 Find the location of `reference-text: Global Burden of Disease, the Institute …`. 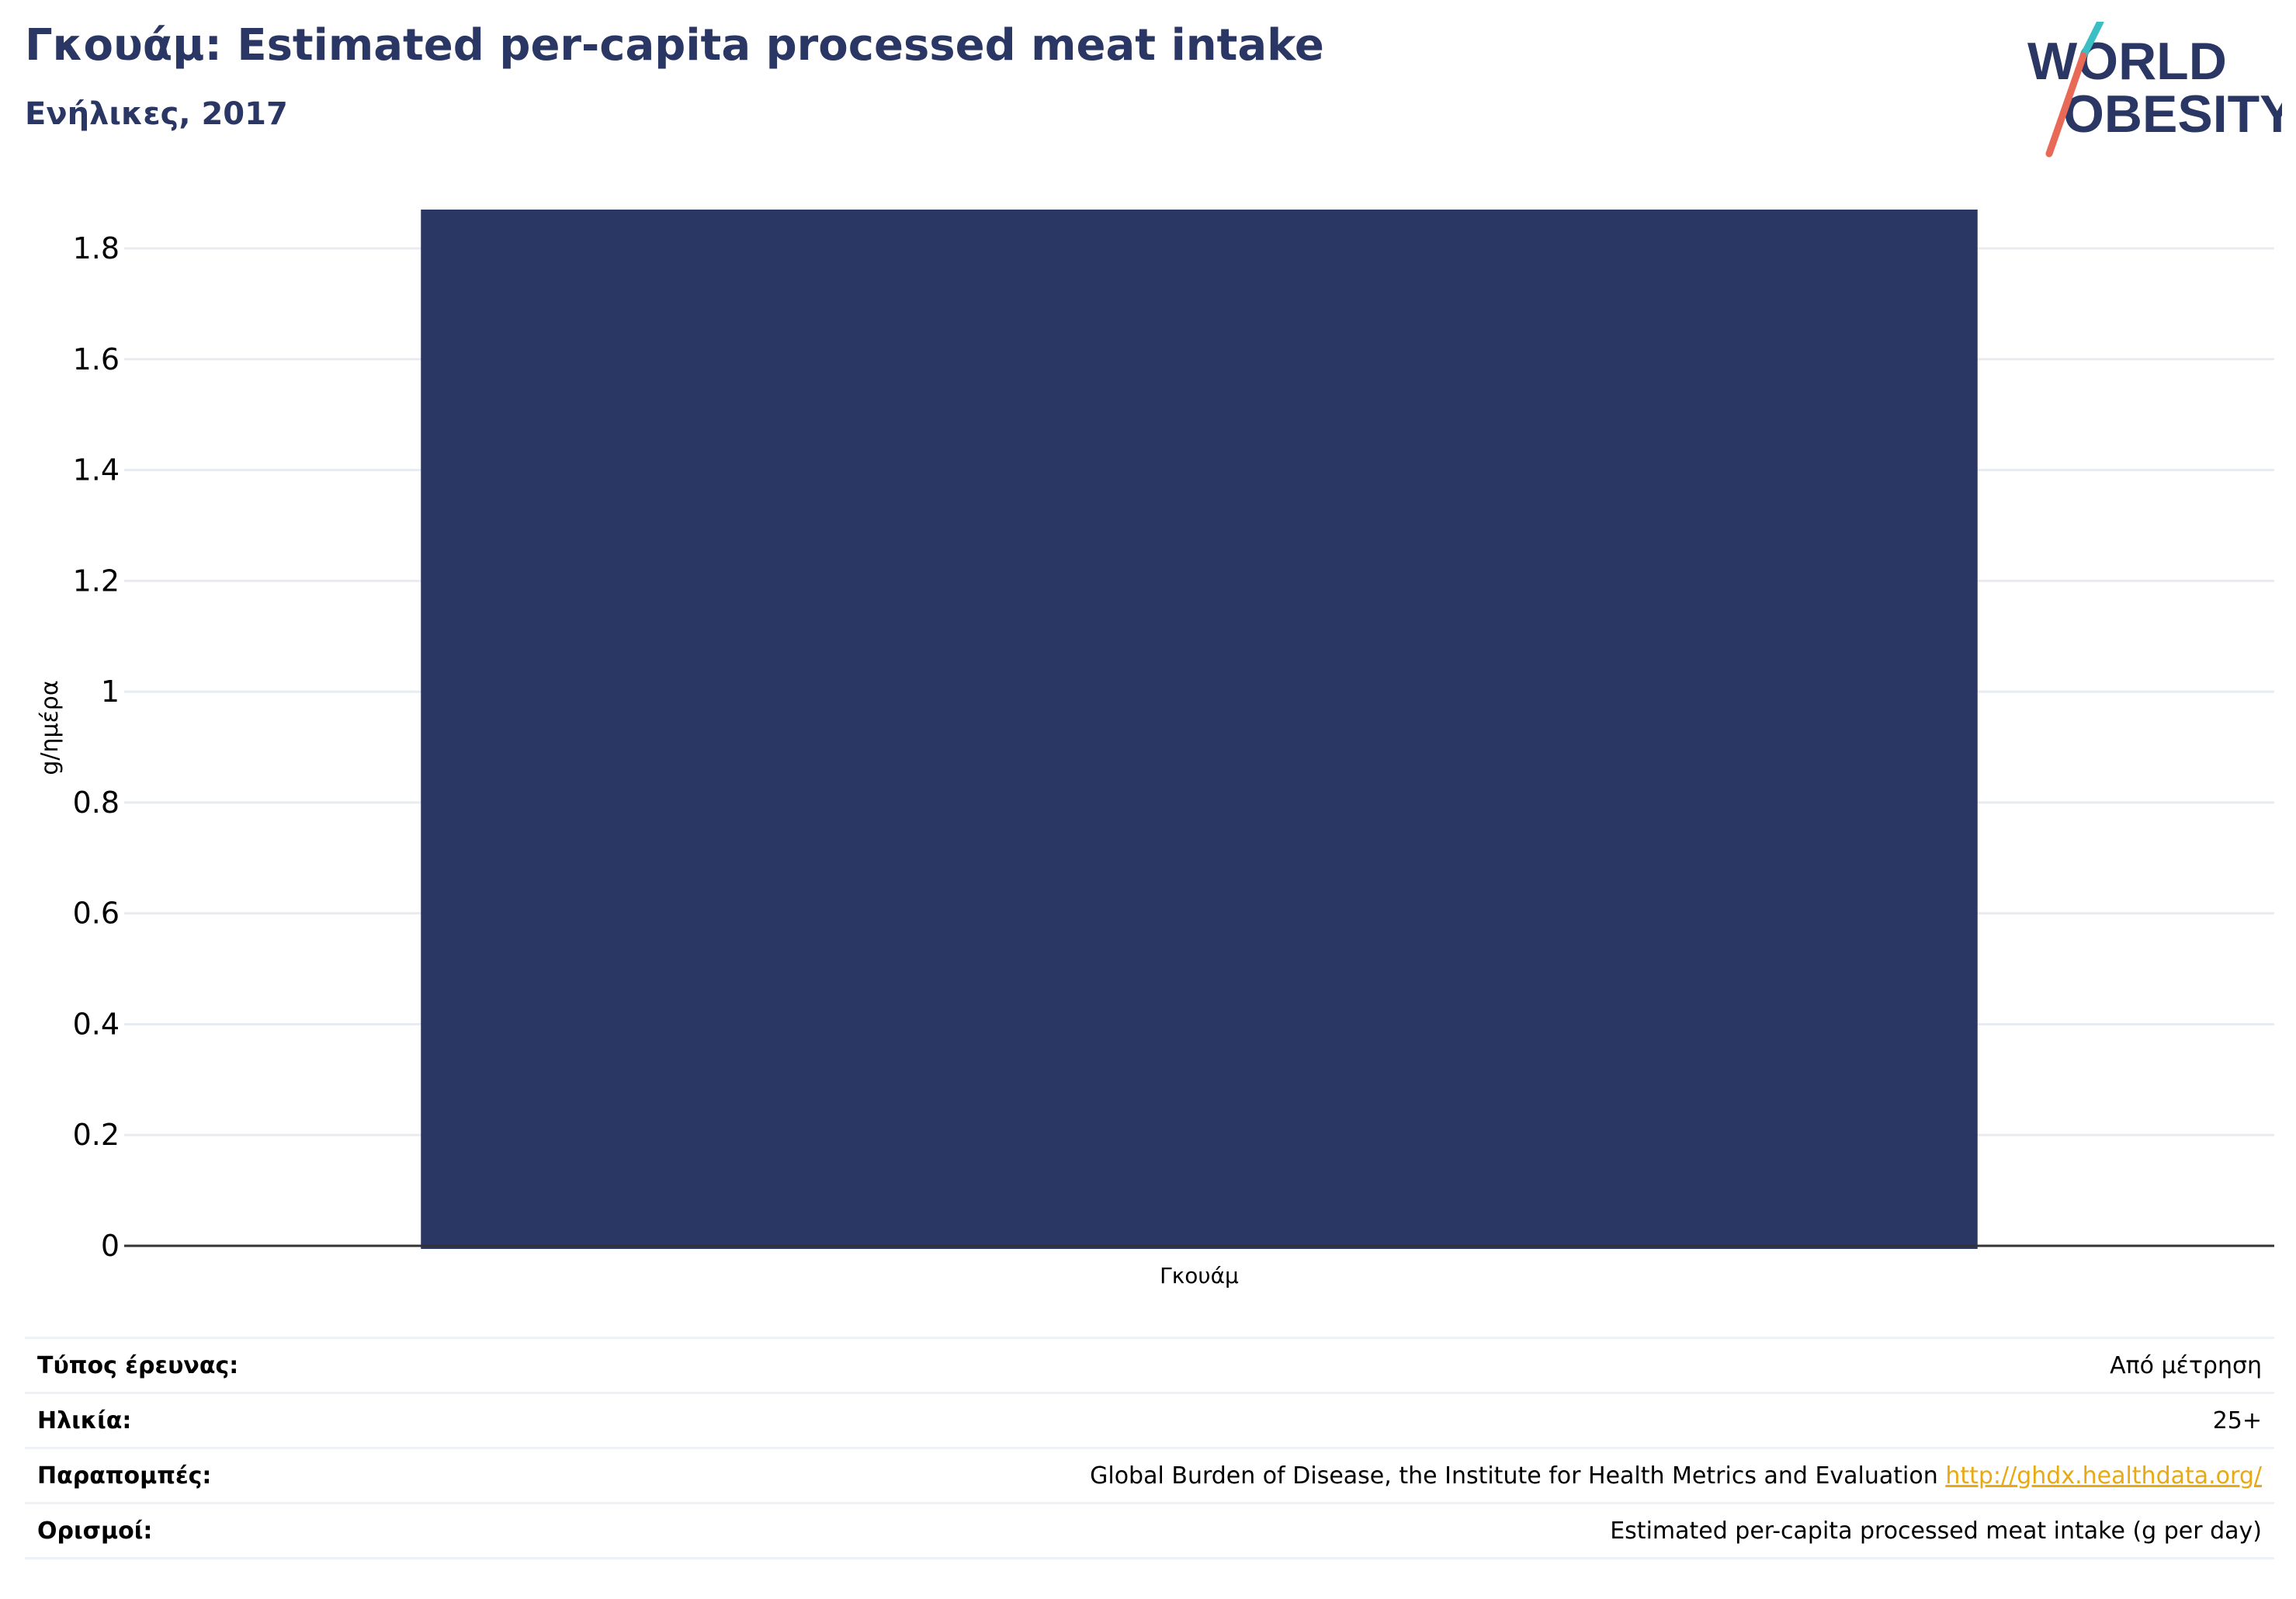

reference-text: Global Burden of Disease, the Institute … is located at coordinates (1514, 1476).